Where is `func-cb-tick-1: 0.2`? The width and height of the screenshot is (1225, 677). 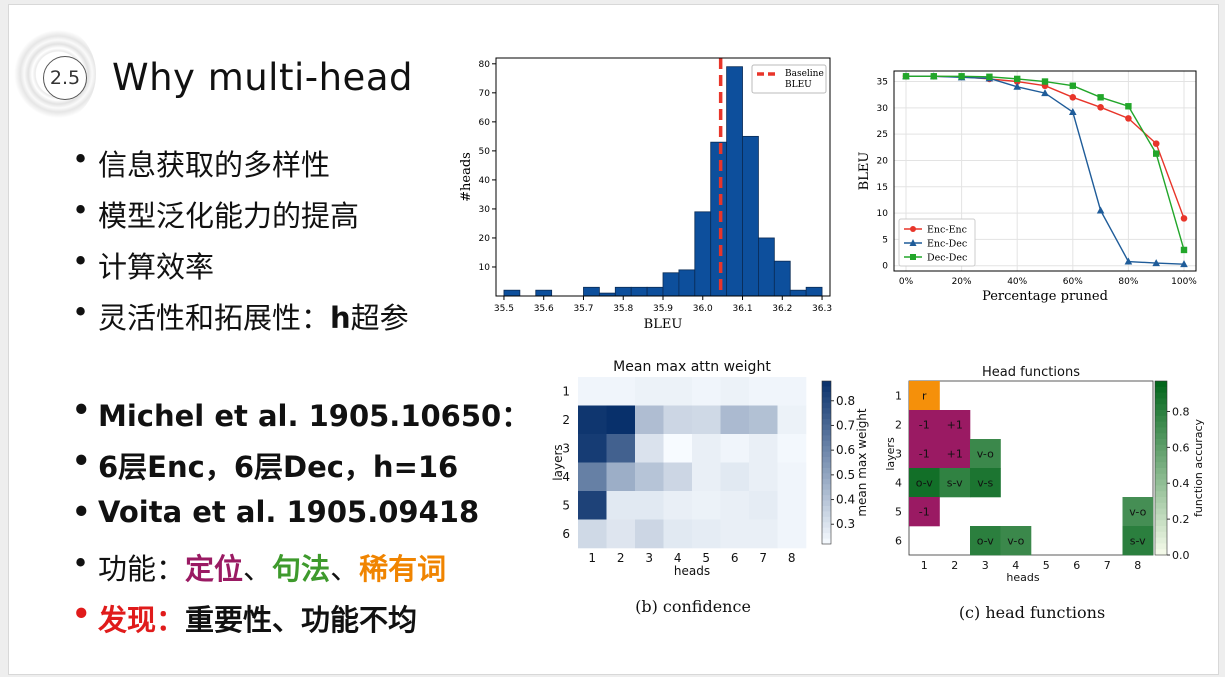
func-cb-tick-1: 0.2 is located at coordinates (1181, 519).